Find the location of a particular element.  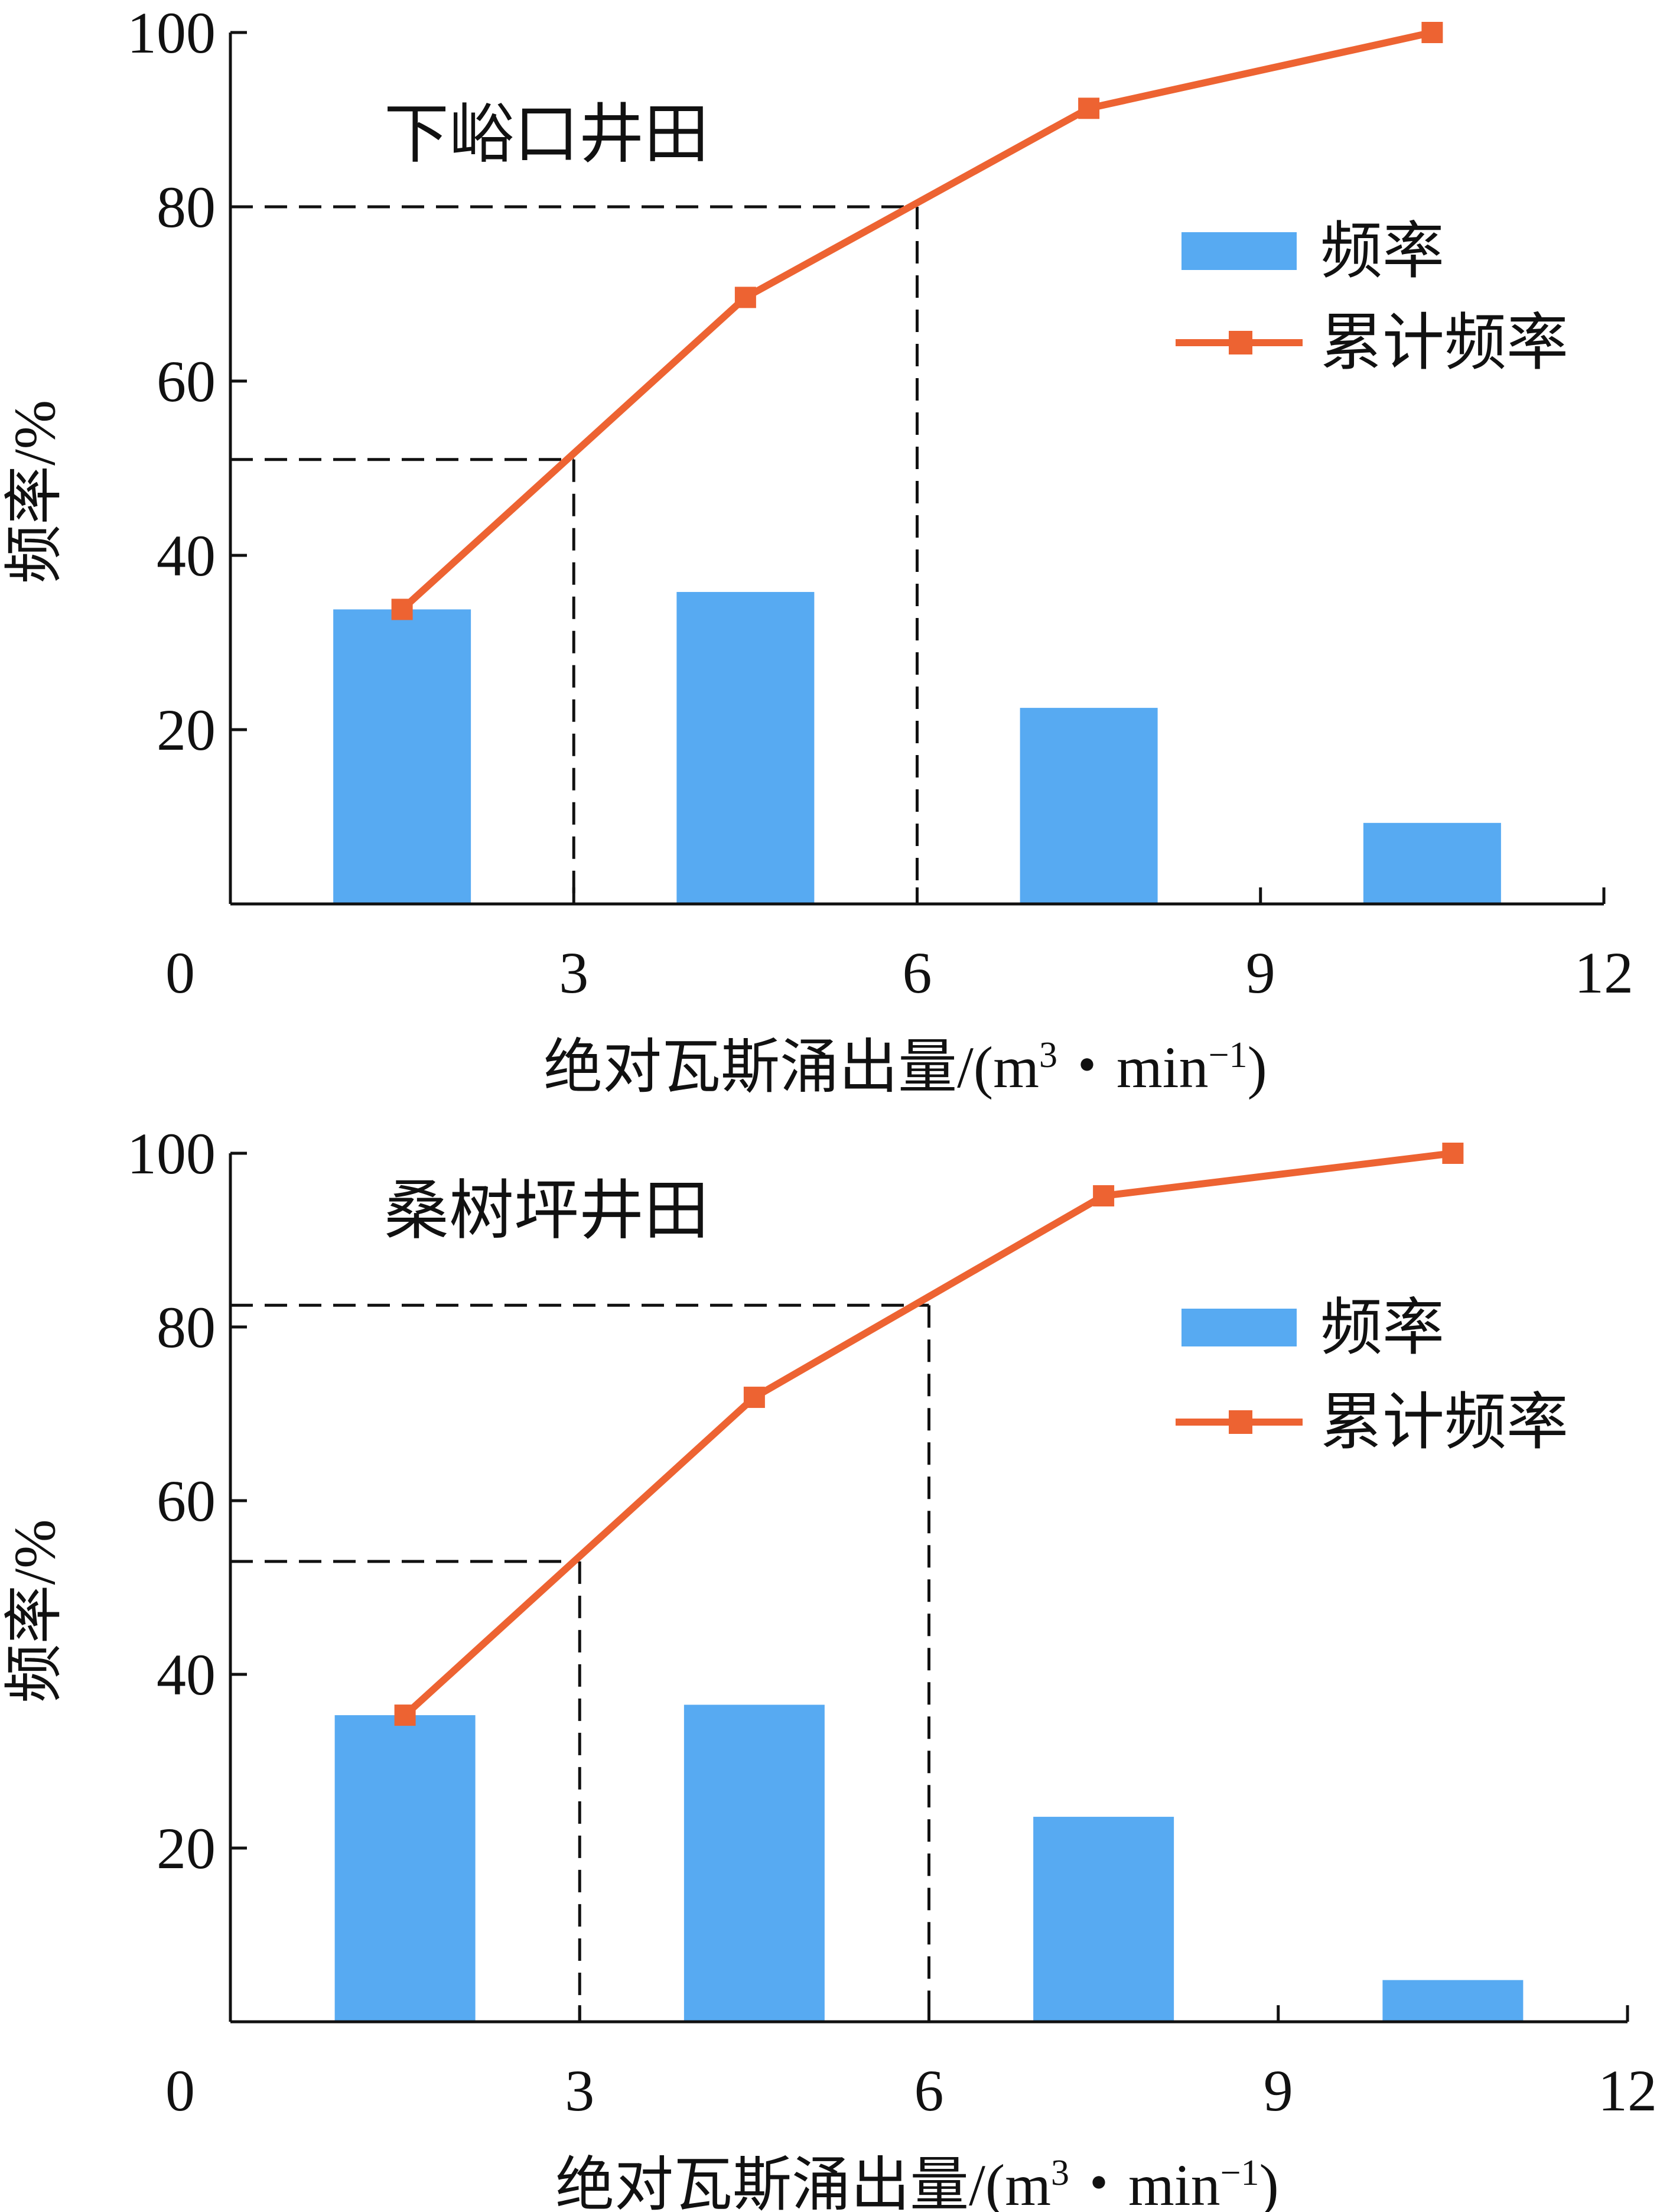

chart-title: 下峪口井田 is located at coordinates (546, 135).